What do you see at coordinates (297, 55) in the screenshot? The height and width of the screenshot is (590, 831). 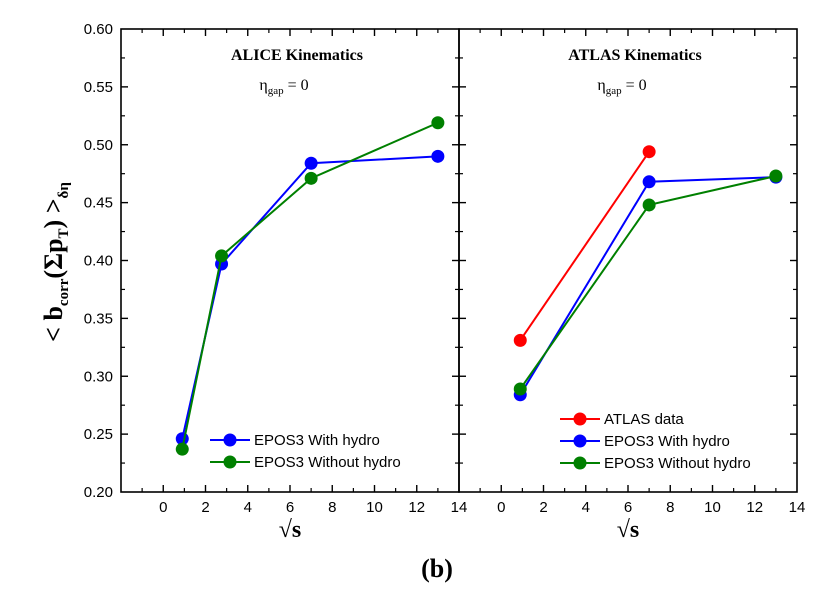 I see `panel-title-alice: ALICE Kinematics` at bounding box center [297, 55].